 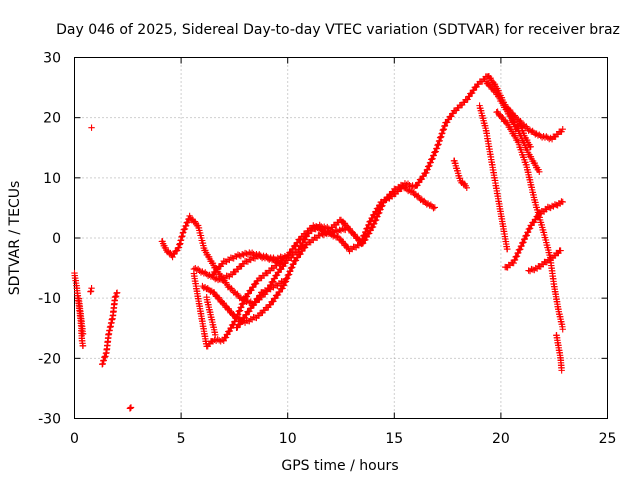 What do you see at coordinates (608, 439) in the screenshot?
I see `x-tick-label: 25` at bounding box center [608, 439].